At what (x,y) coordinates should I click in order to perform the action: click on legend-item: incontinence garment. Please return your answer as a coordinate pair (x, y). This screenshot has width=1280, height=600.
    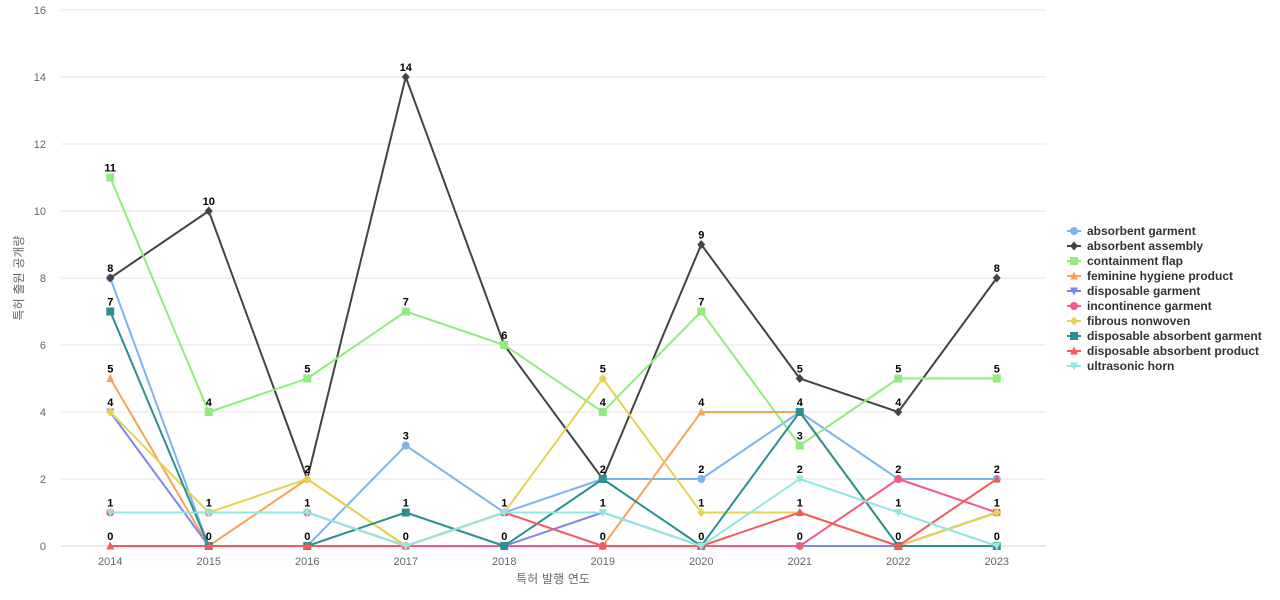
    Looking at the image, I should click on (1139, 306).